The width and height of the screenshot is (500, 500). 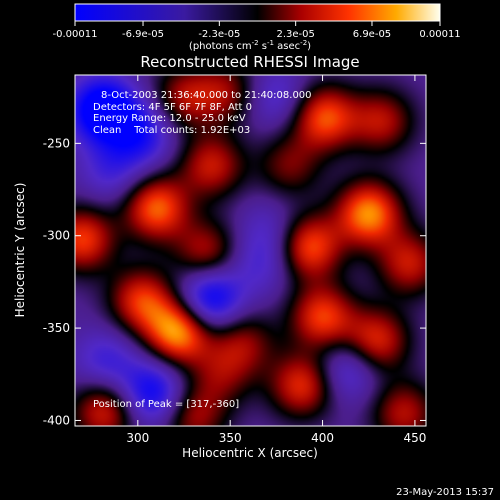 What do you see at coordinates (445, 492) in the screenshot?
I see `footer-timestamp: 23-May-2013 15:37` at bounding box center [445, 492].